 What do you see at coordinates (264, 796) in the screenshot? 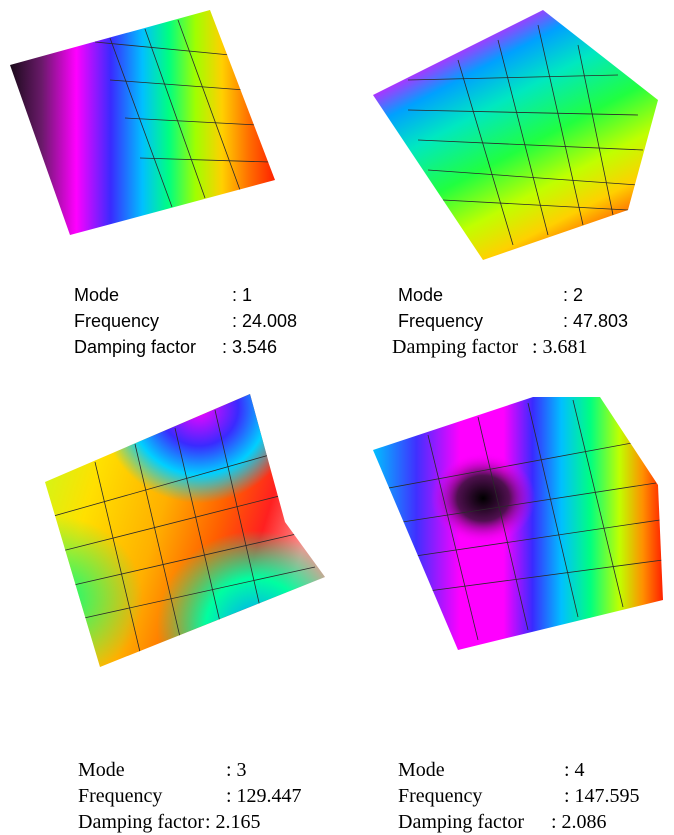
I see `frequency-value: : 129.447` at bounding box center [264, 796].